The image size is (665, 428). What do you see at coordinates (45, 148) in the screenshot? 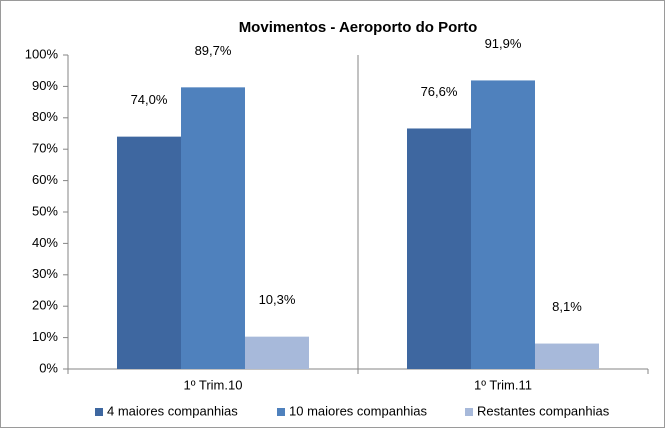
I see `y-tick-label: 70%` at bounding box center [45, 148].